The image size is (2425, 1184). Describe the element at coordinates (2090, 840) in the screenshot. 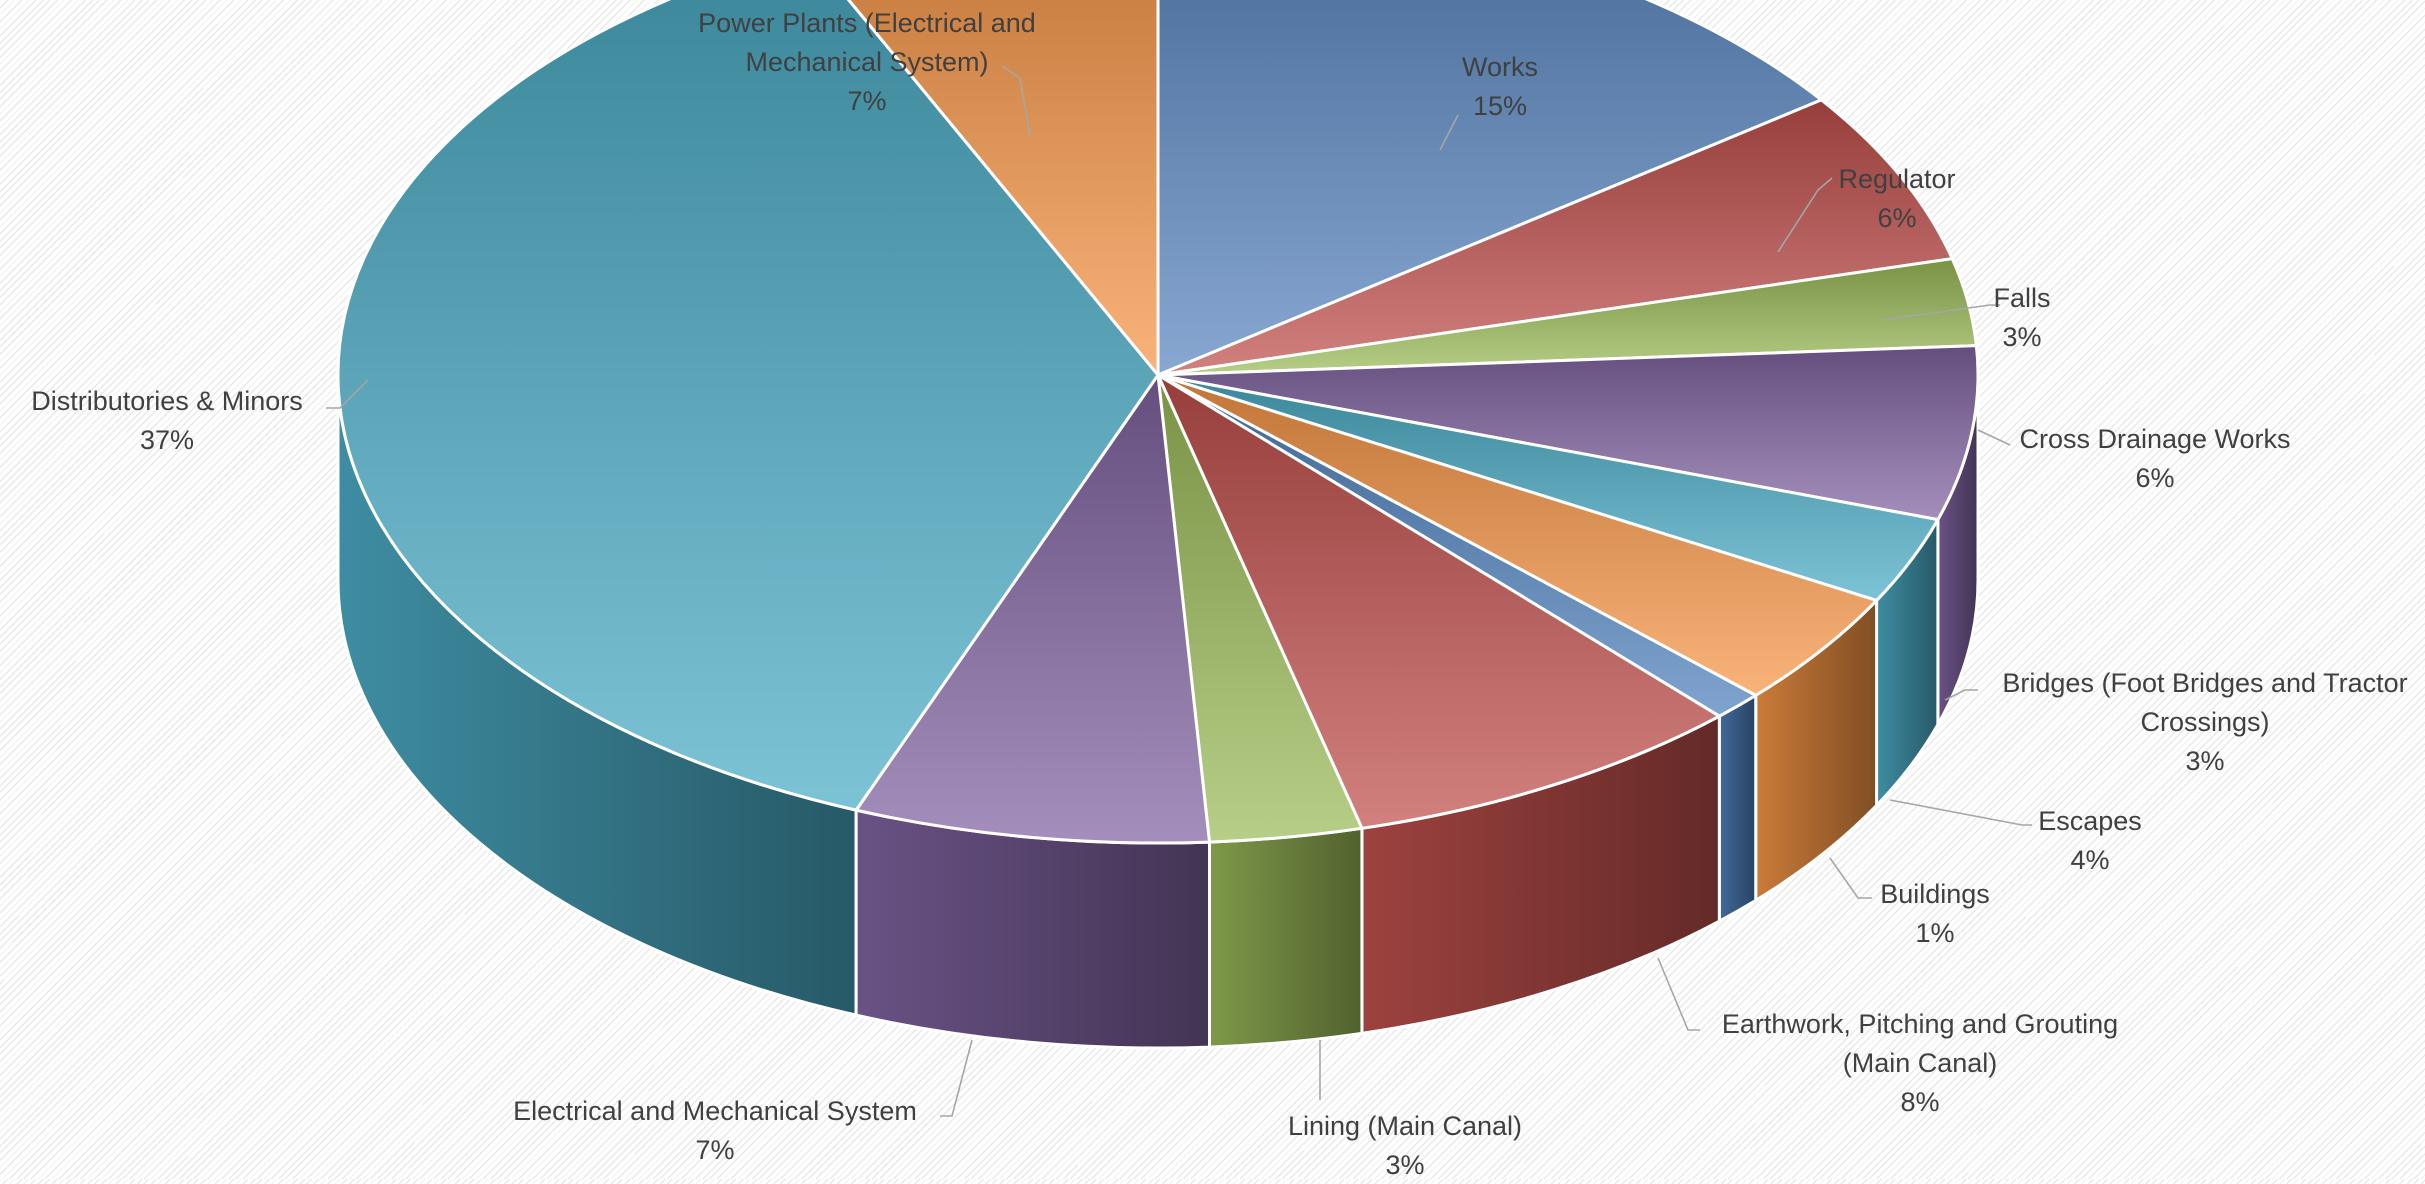

I see `data-label-escapes: Escapes 4%` at that location.